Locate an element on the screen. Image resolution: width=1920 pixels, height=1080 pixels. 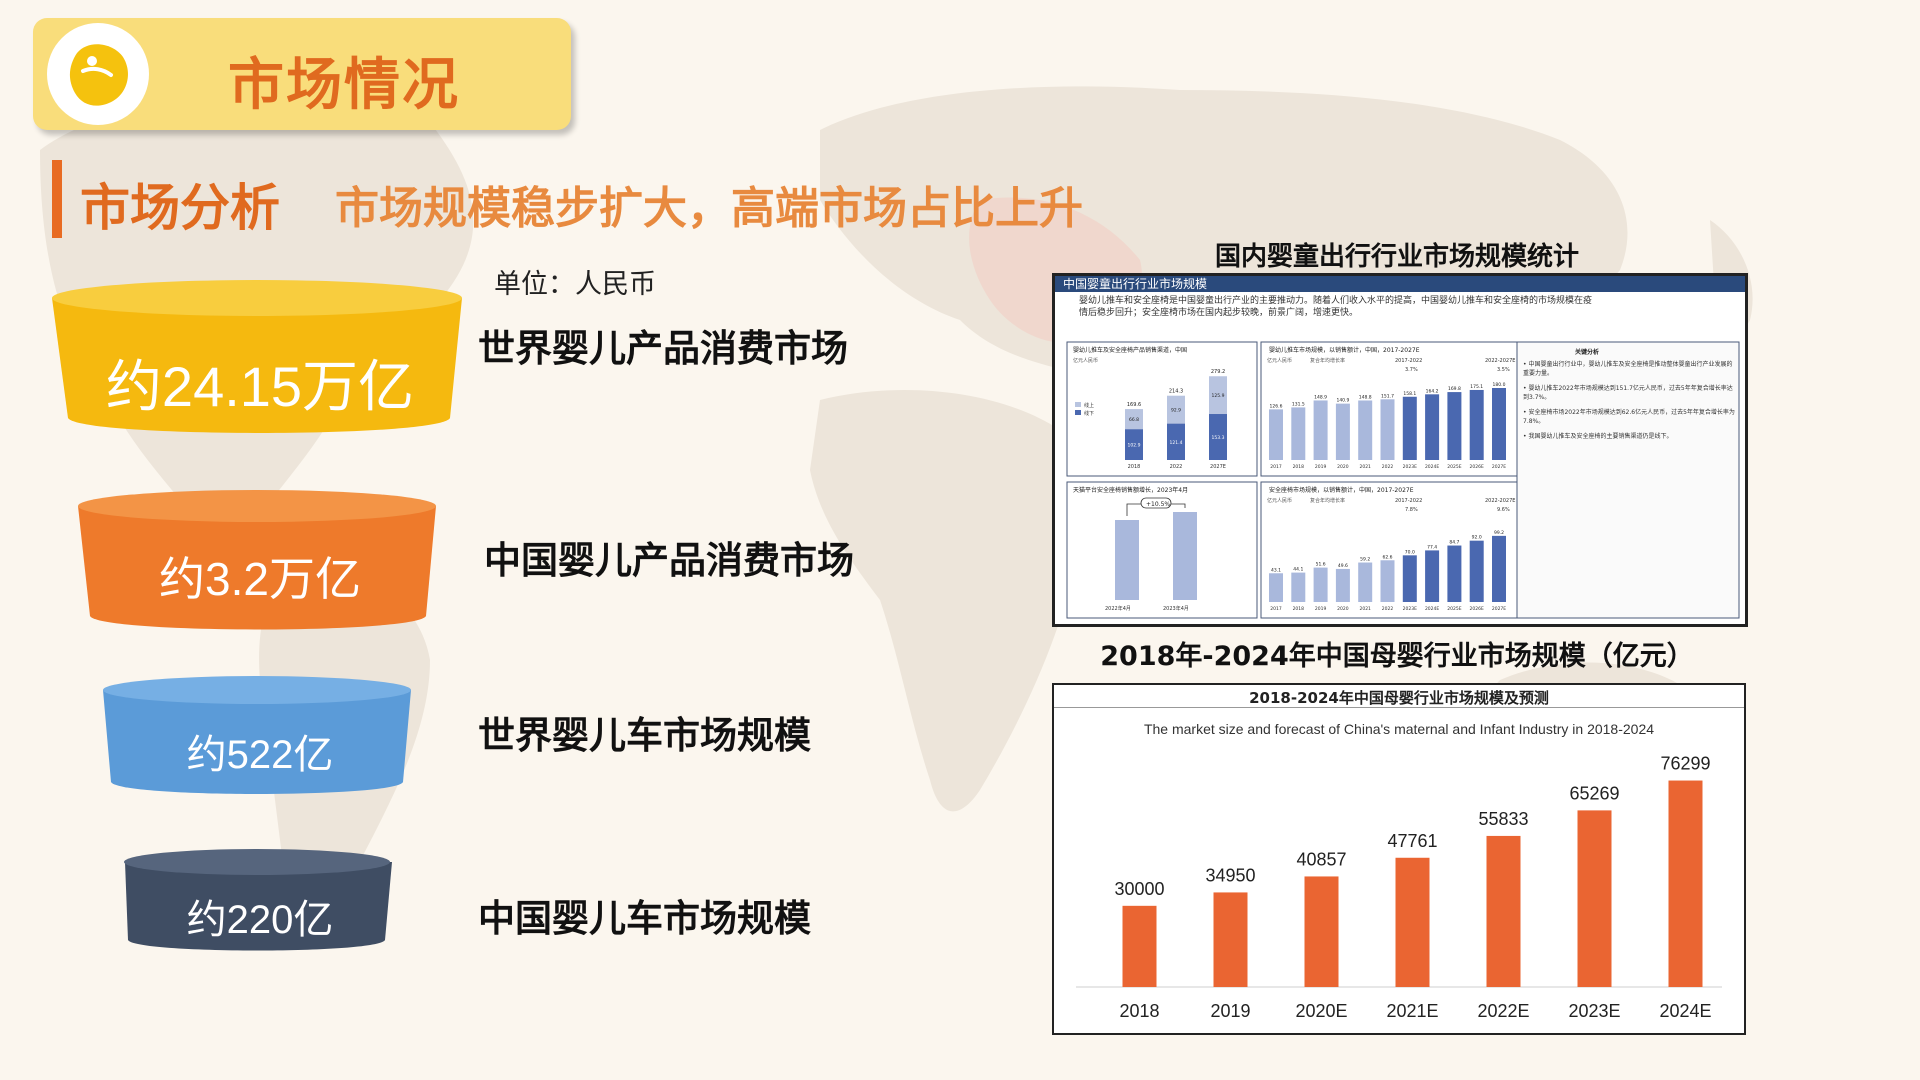
panel-d-value: 51.6 is located at coordinates (1321, 565).